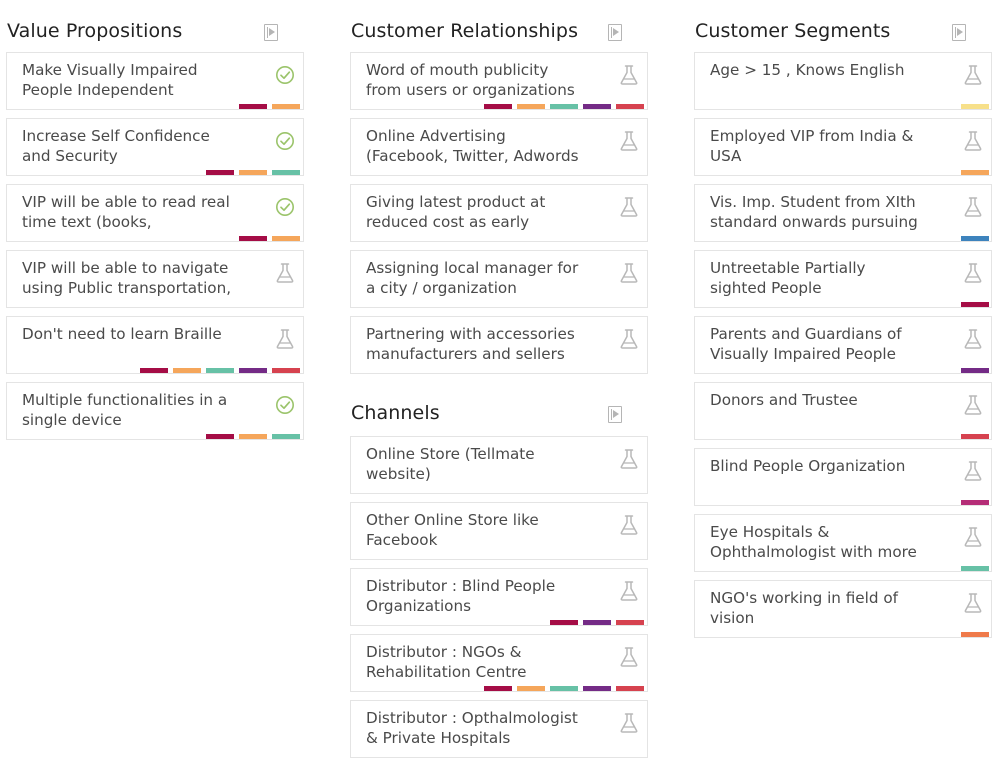 The image size is (1008, 766). What do you see at coordinates (843, 81) in the screenshot?
I see `card: Age > 15 , Knows English` at bounding box center [843, 81].